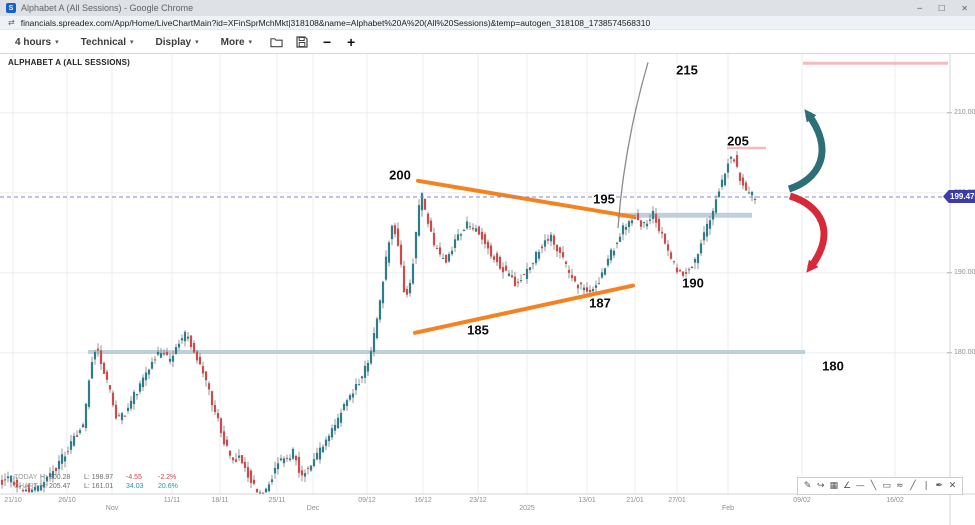 The width and height of the screenshot is (975, 525). I want to click on price-annotation: 190, so click(693, 283).